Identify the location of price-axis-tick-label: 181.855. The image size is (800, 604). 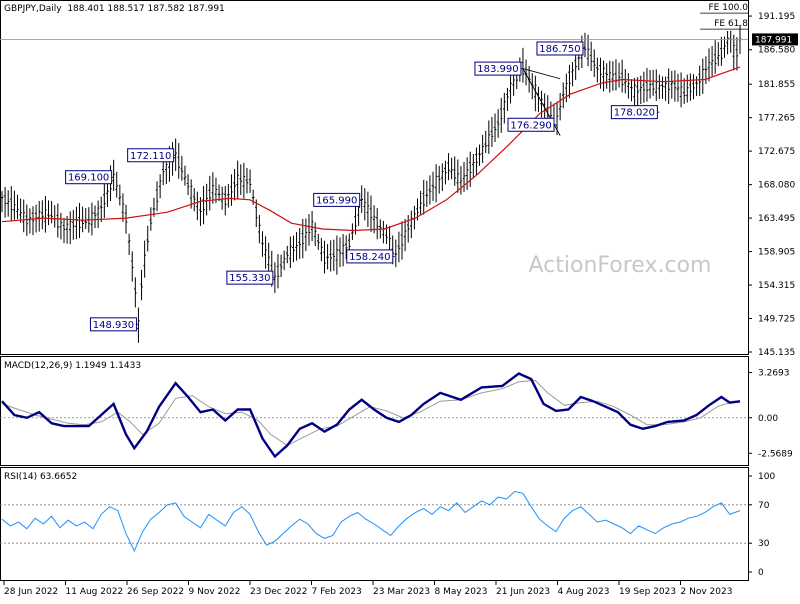
(776, 85).